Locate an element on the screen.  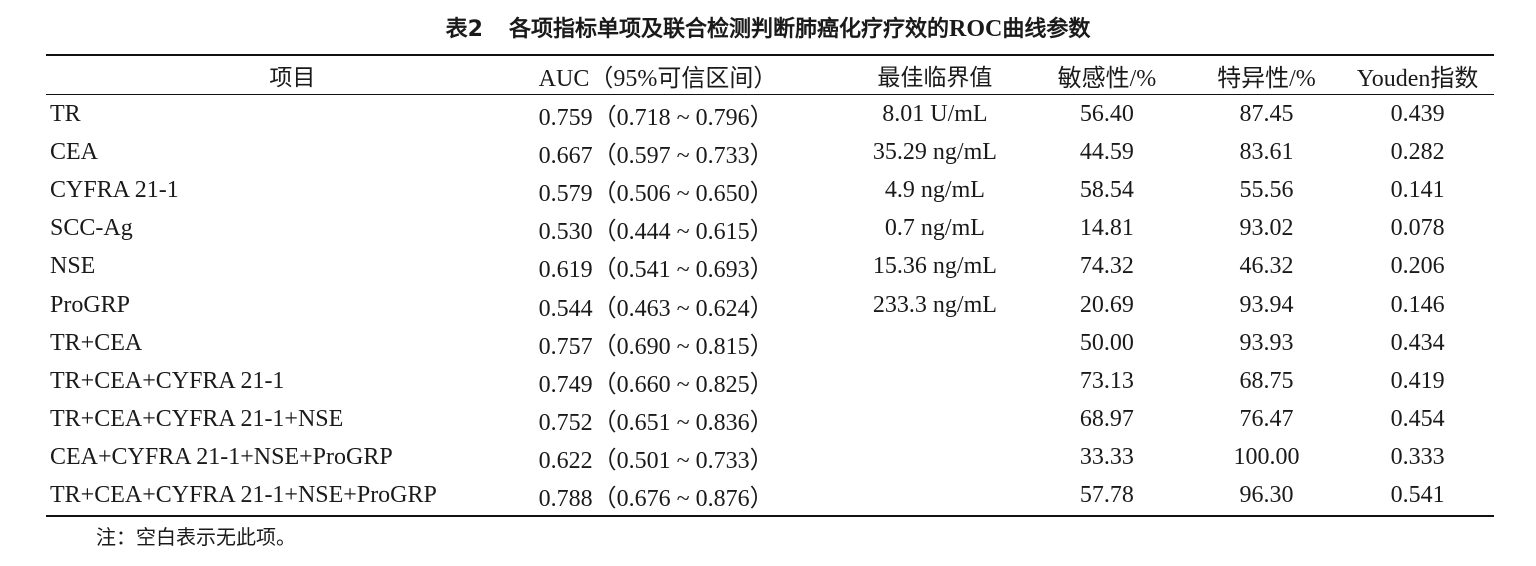
cell-sensitivity: 44.59 is located at coordinates (1106, 151).